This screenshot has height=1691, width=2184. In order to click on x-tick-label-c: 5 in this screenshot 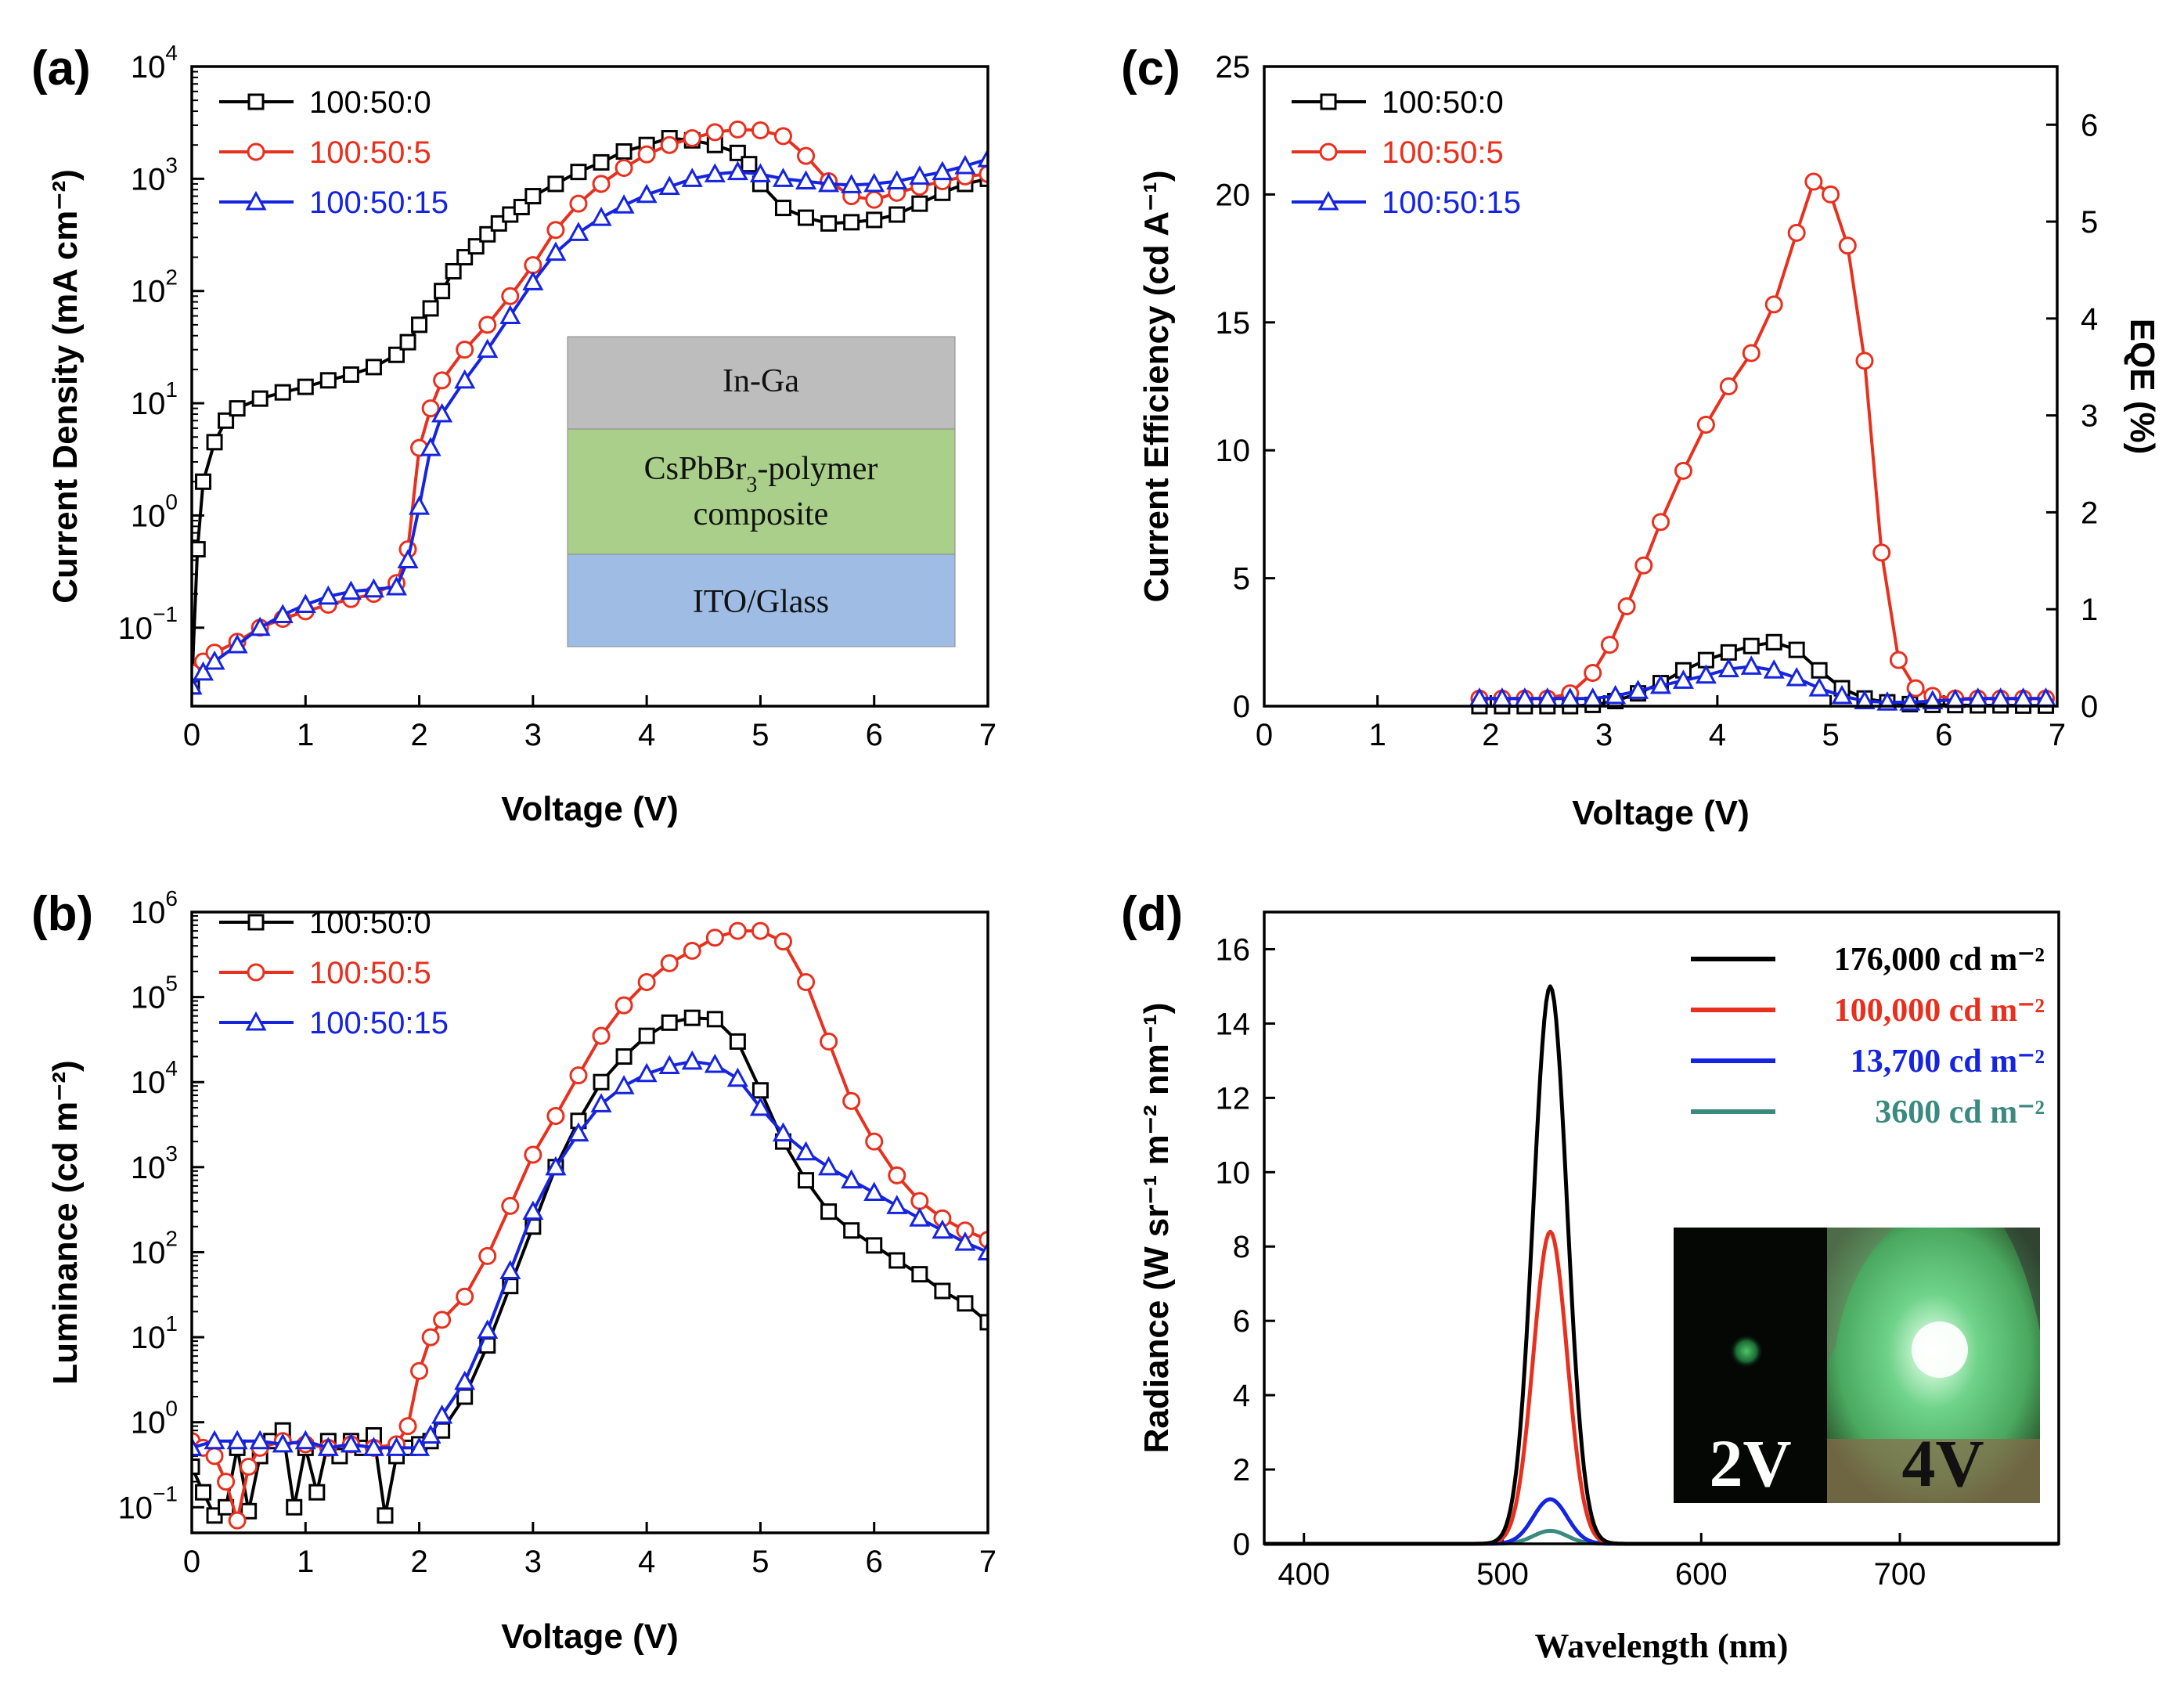, I will do `click(1830, 735)`.